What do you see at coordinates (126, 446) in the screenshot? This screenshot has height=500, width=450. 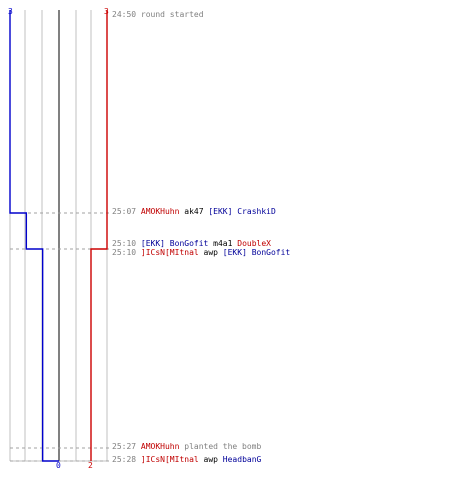 I see `event-time: 25:27` at bounding box center [126, 446].